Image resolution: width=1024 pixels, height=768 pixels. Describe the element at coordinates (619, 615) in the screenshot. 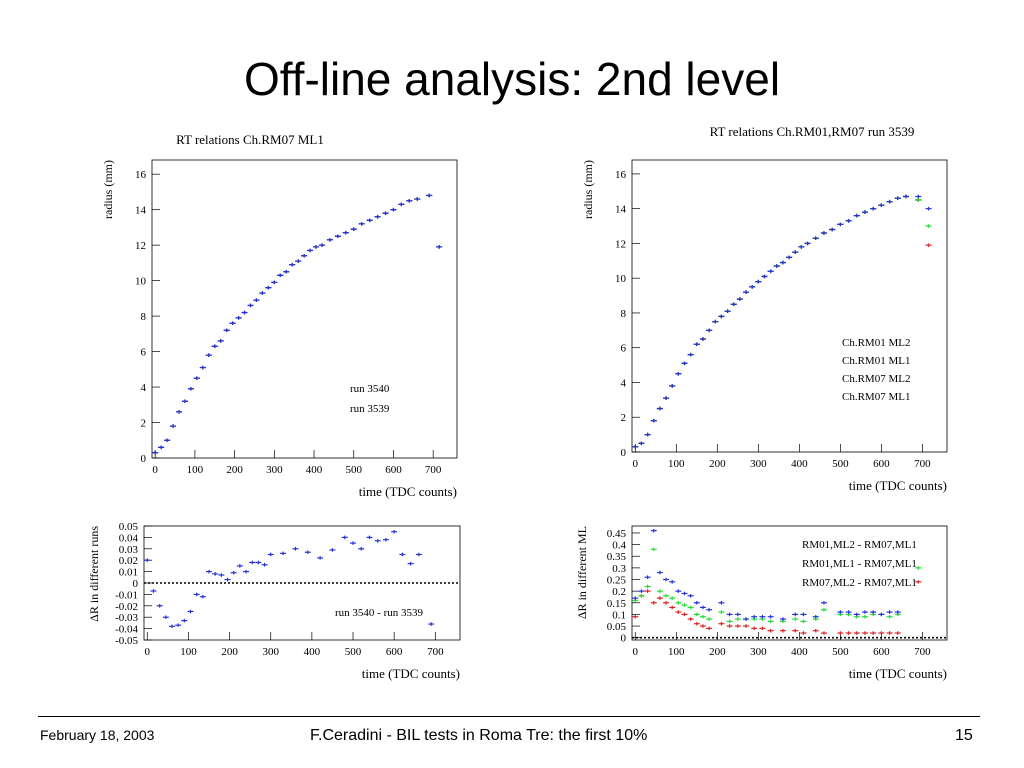

I see `y-tick-label: 0.1` at that location.